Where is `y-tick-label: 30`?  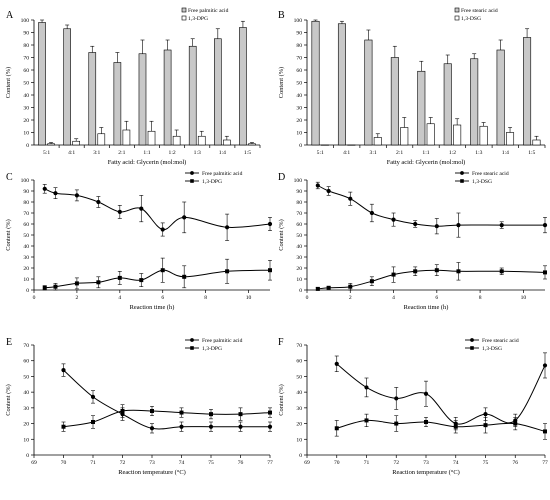 y-tick-label: 30 is located at coordinates (299, 409).